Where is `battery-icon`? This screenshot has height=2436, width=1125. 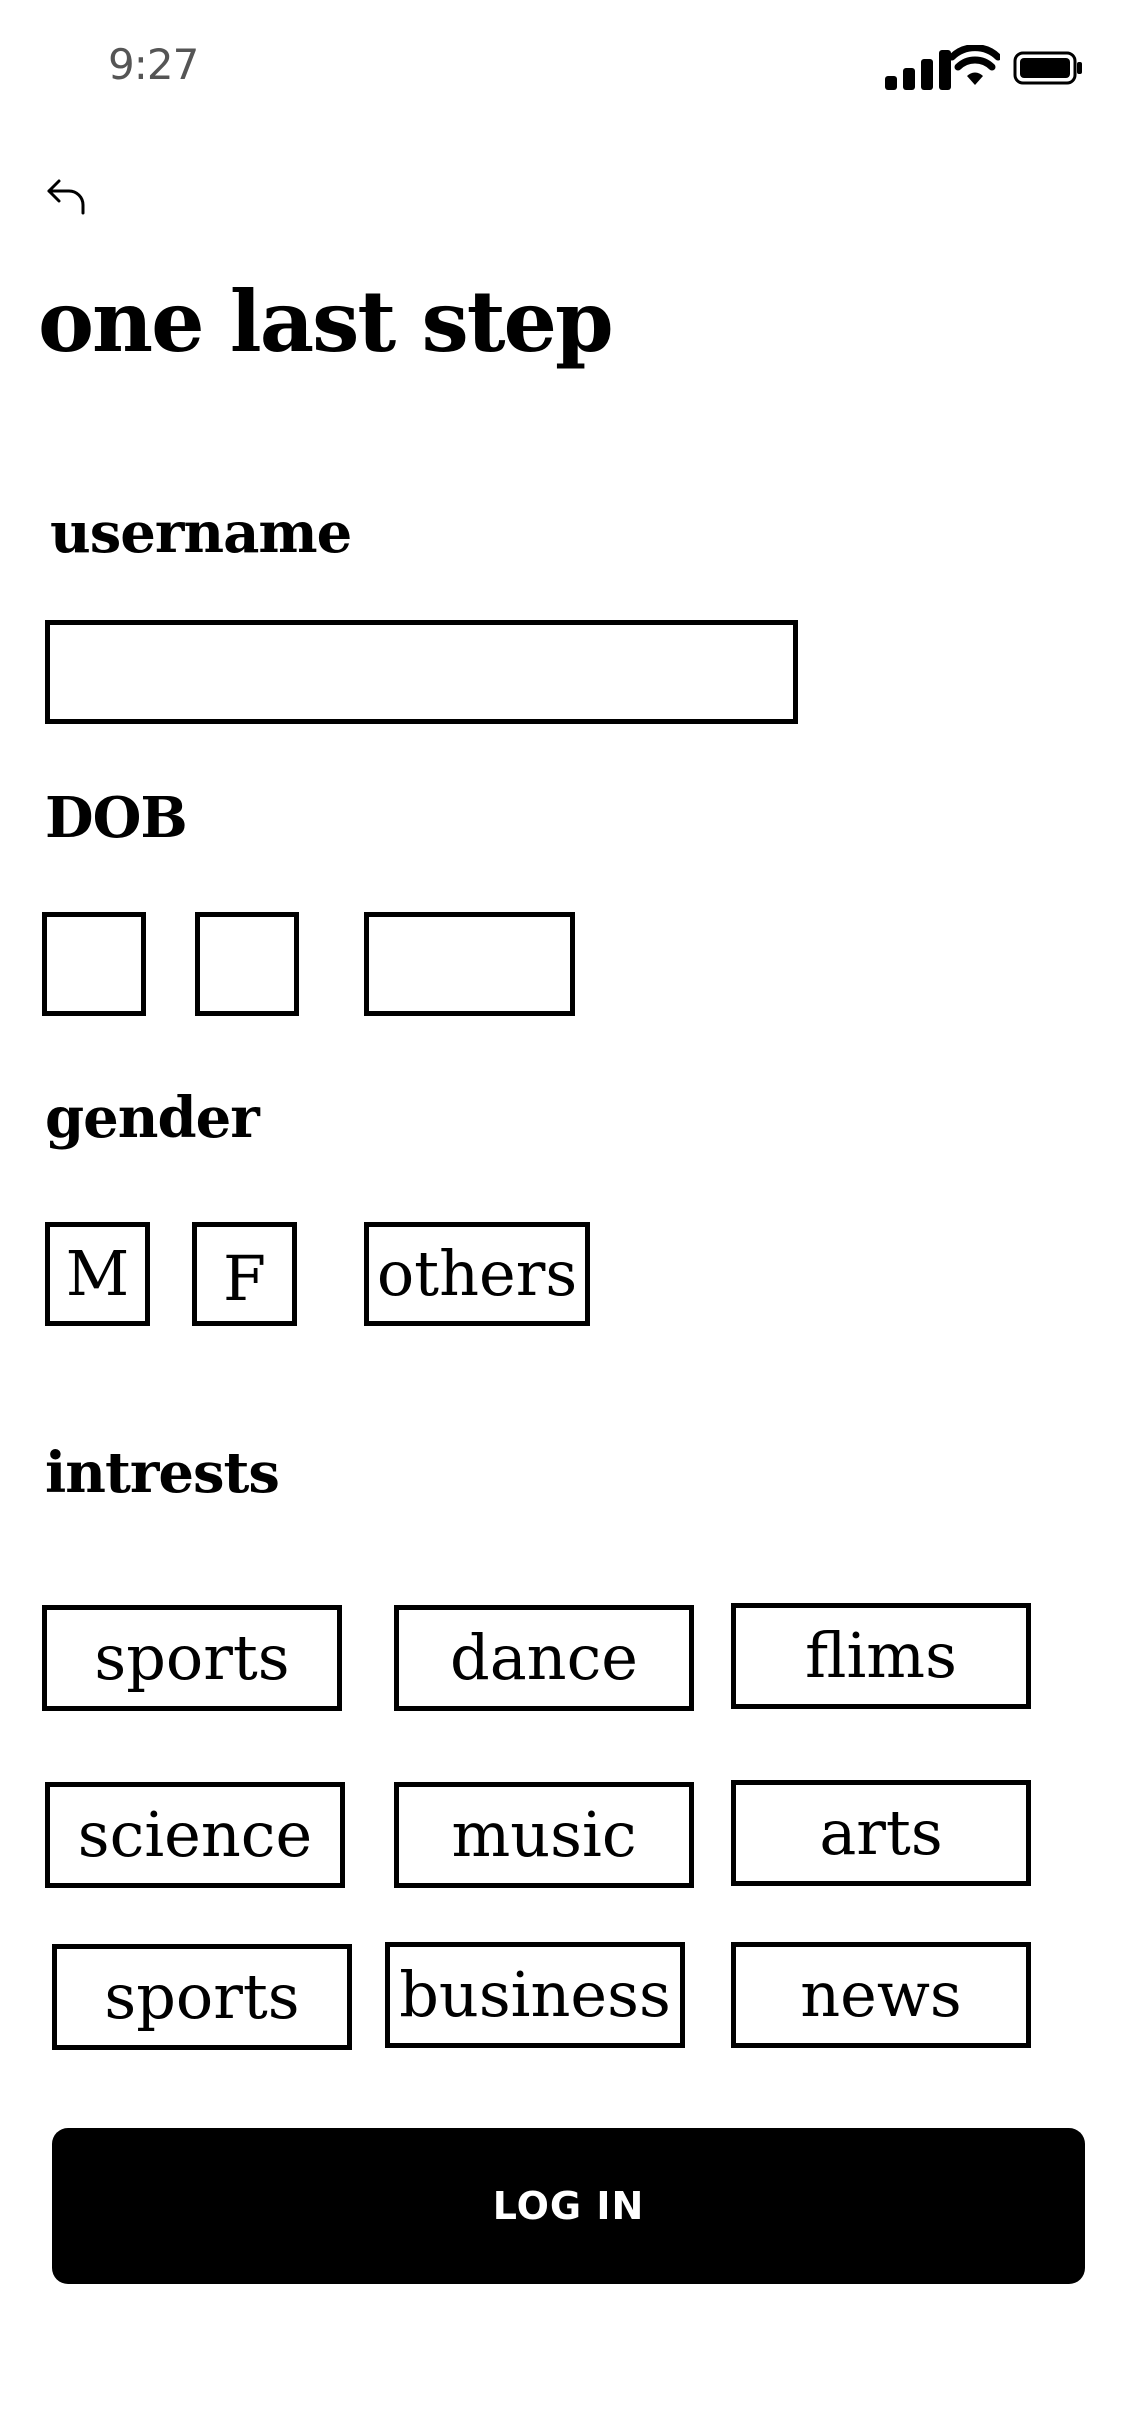 battery-icon is located at coordinates (1047, 68).